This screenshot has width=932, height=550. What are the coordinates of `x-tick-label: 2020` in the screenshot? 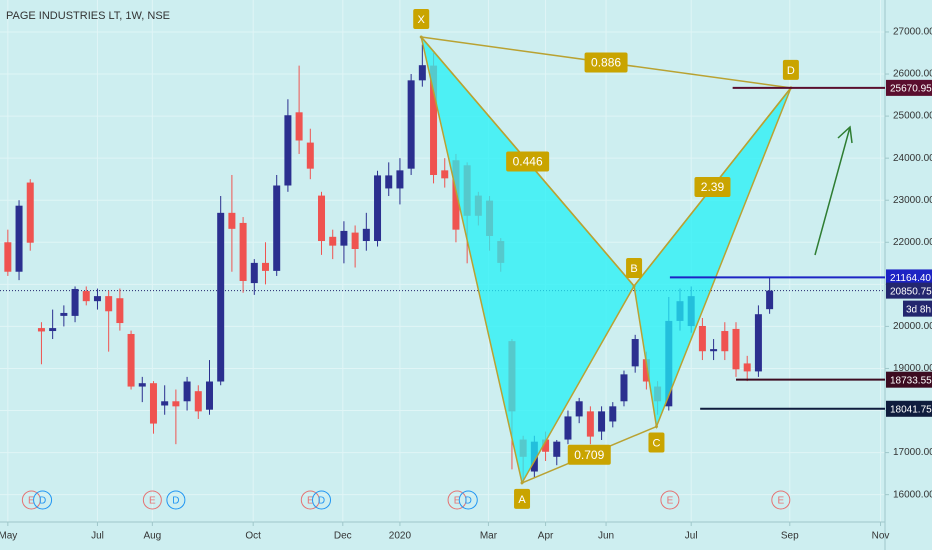 It's located at (400, 536).